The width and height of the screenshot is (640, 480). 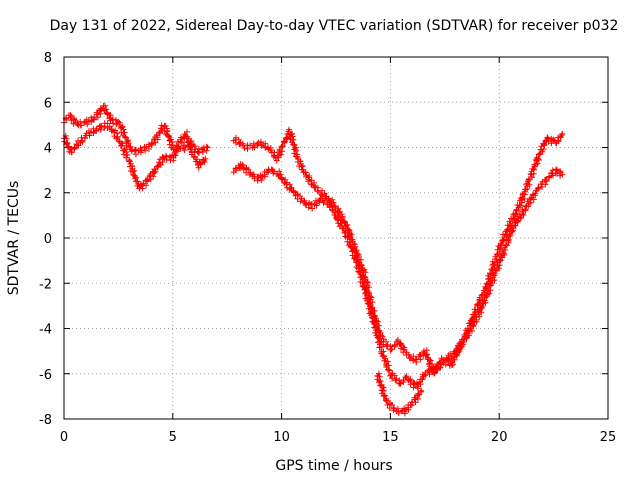 What do you see at coordinates (173, 437) in the screenshot?
I see `x-tick-label: 5` at bounding box center [173, 437].